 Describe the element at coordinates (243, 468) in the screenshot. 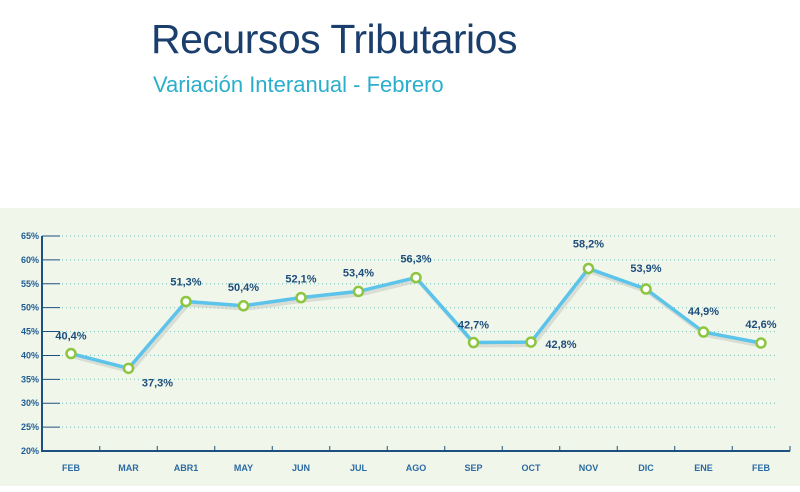

I see `x-tick-label: MAY` at that location.